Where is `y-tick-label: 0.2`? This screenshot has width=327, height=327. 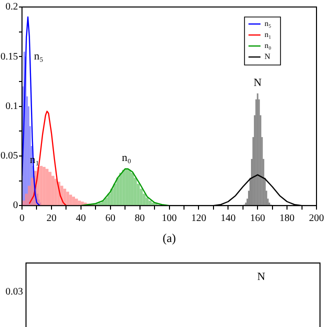
y-tick-label: 0.2 is located at coordinates (12, 7).